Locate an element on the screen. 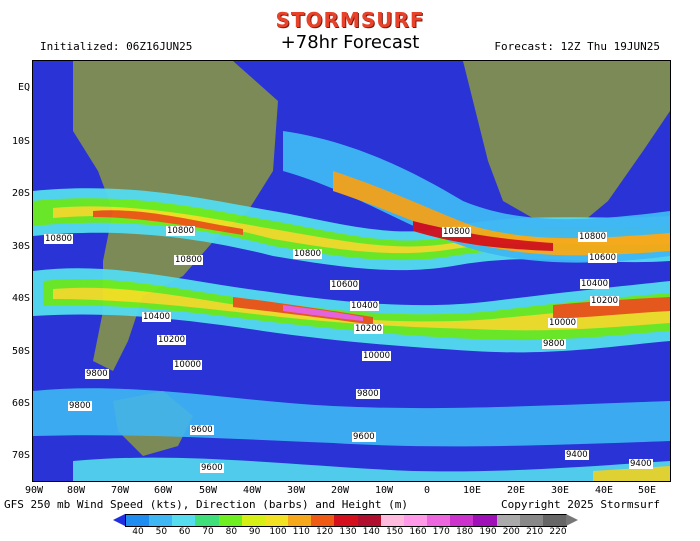 This screenshot has width=700, height=541. scale-value-label: 70 is located at coordinates (208, 532).